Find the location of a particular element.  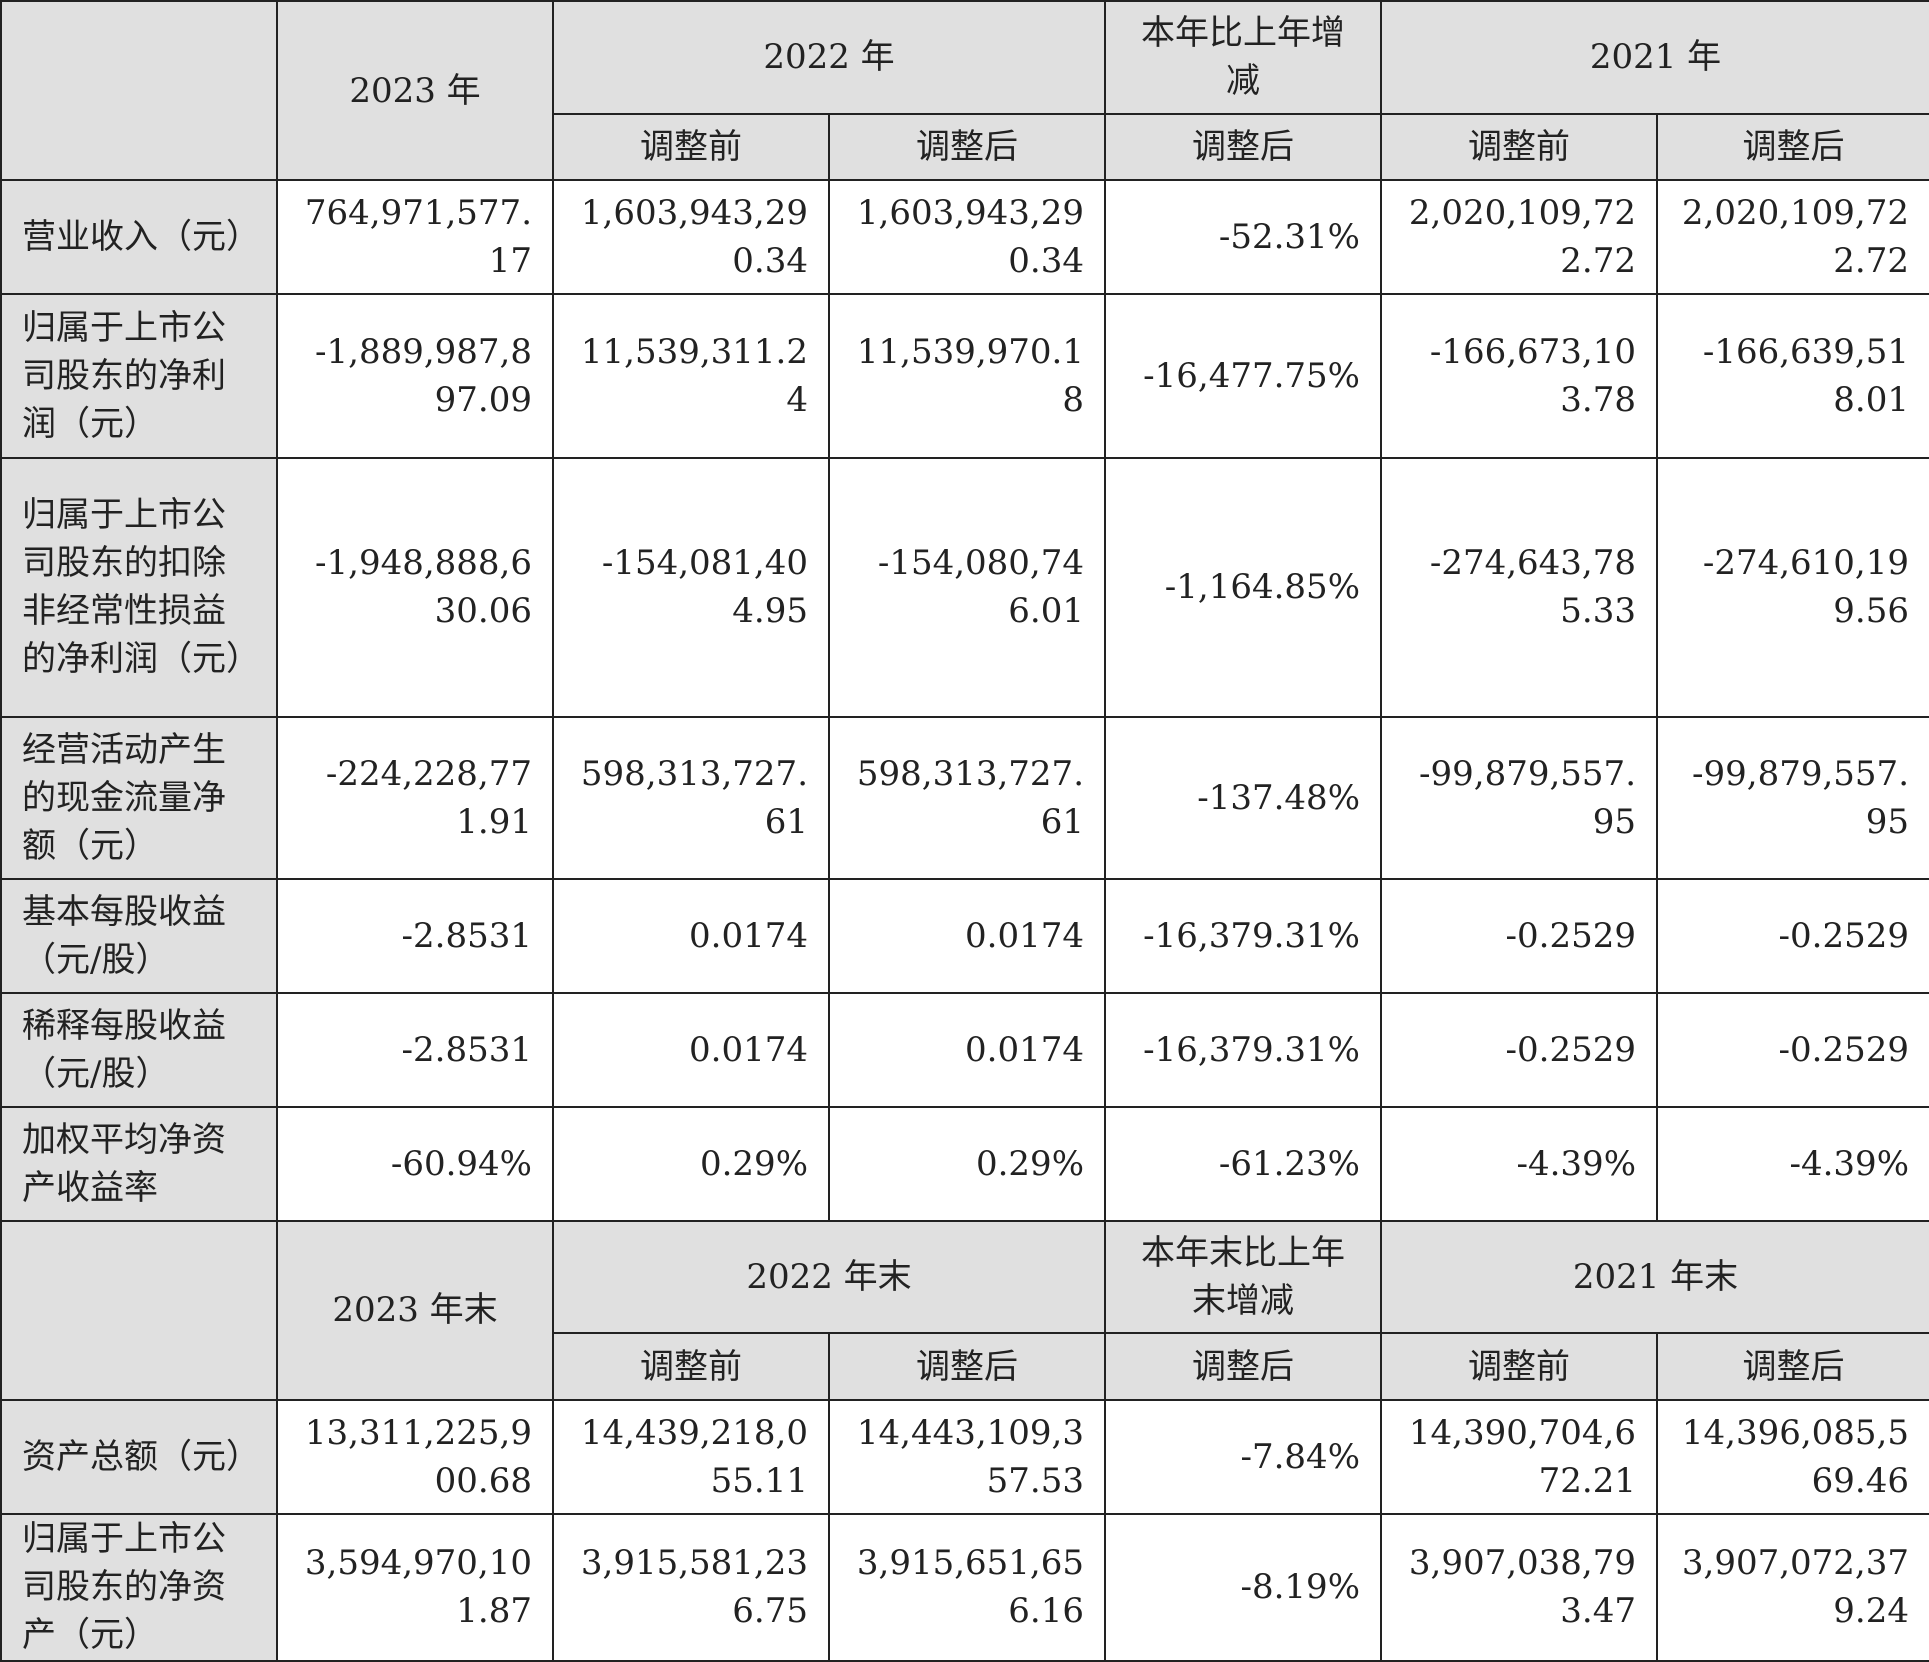

cell-value: -154,081,404.95 is located at coordinates (691, 587).